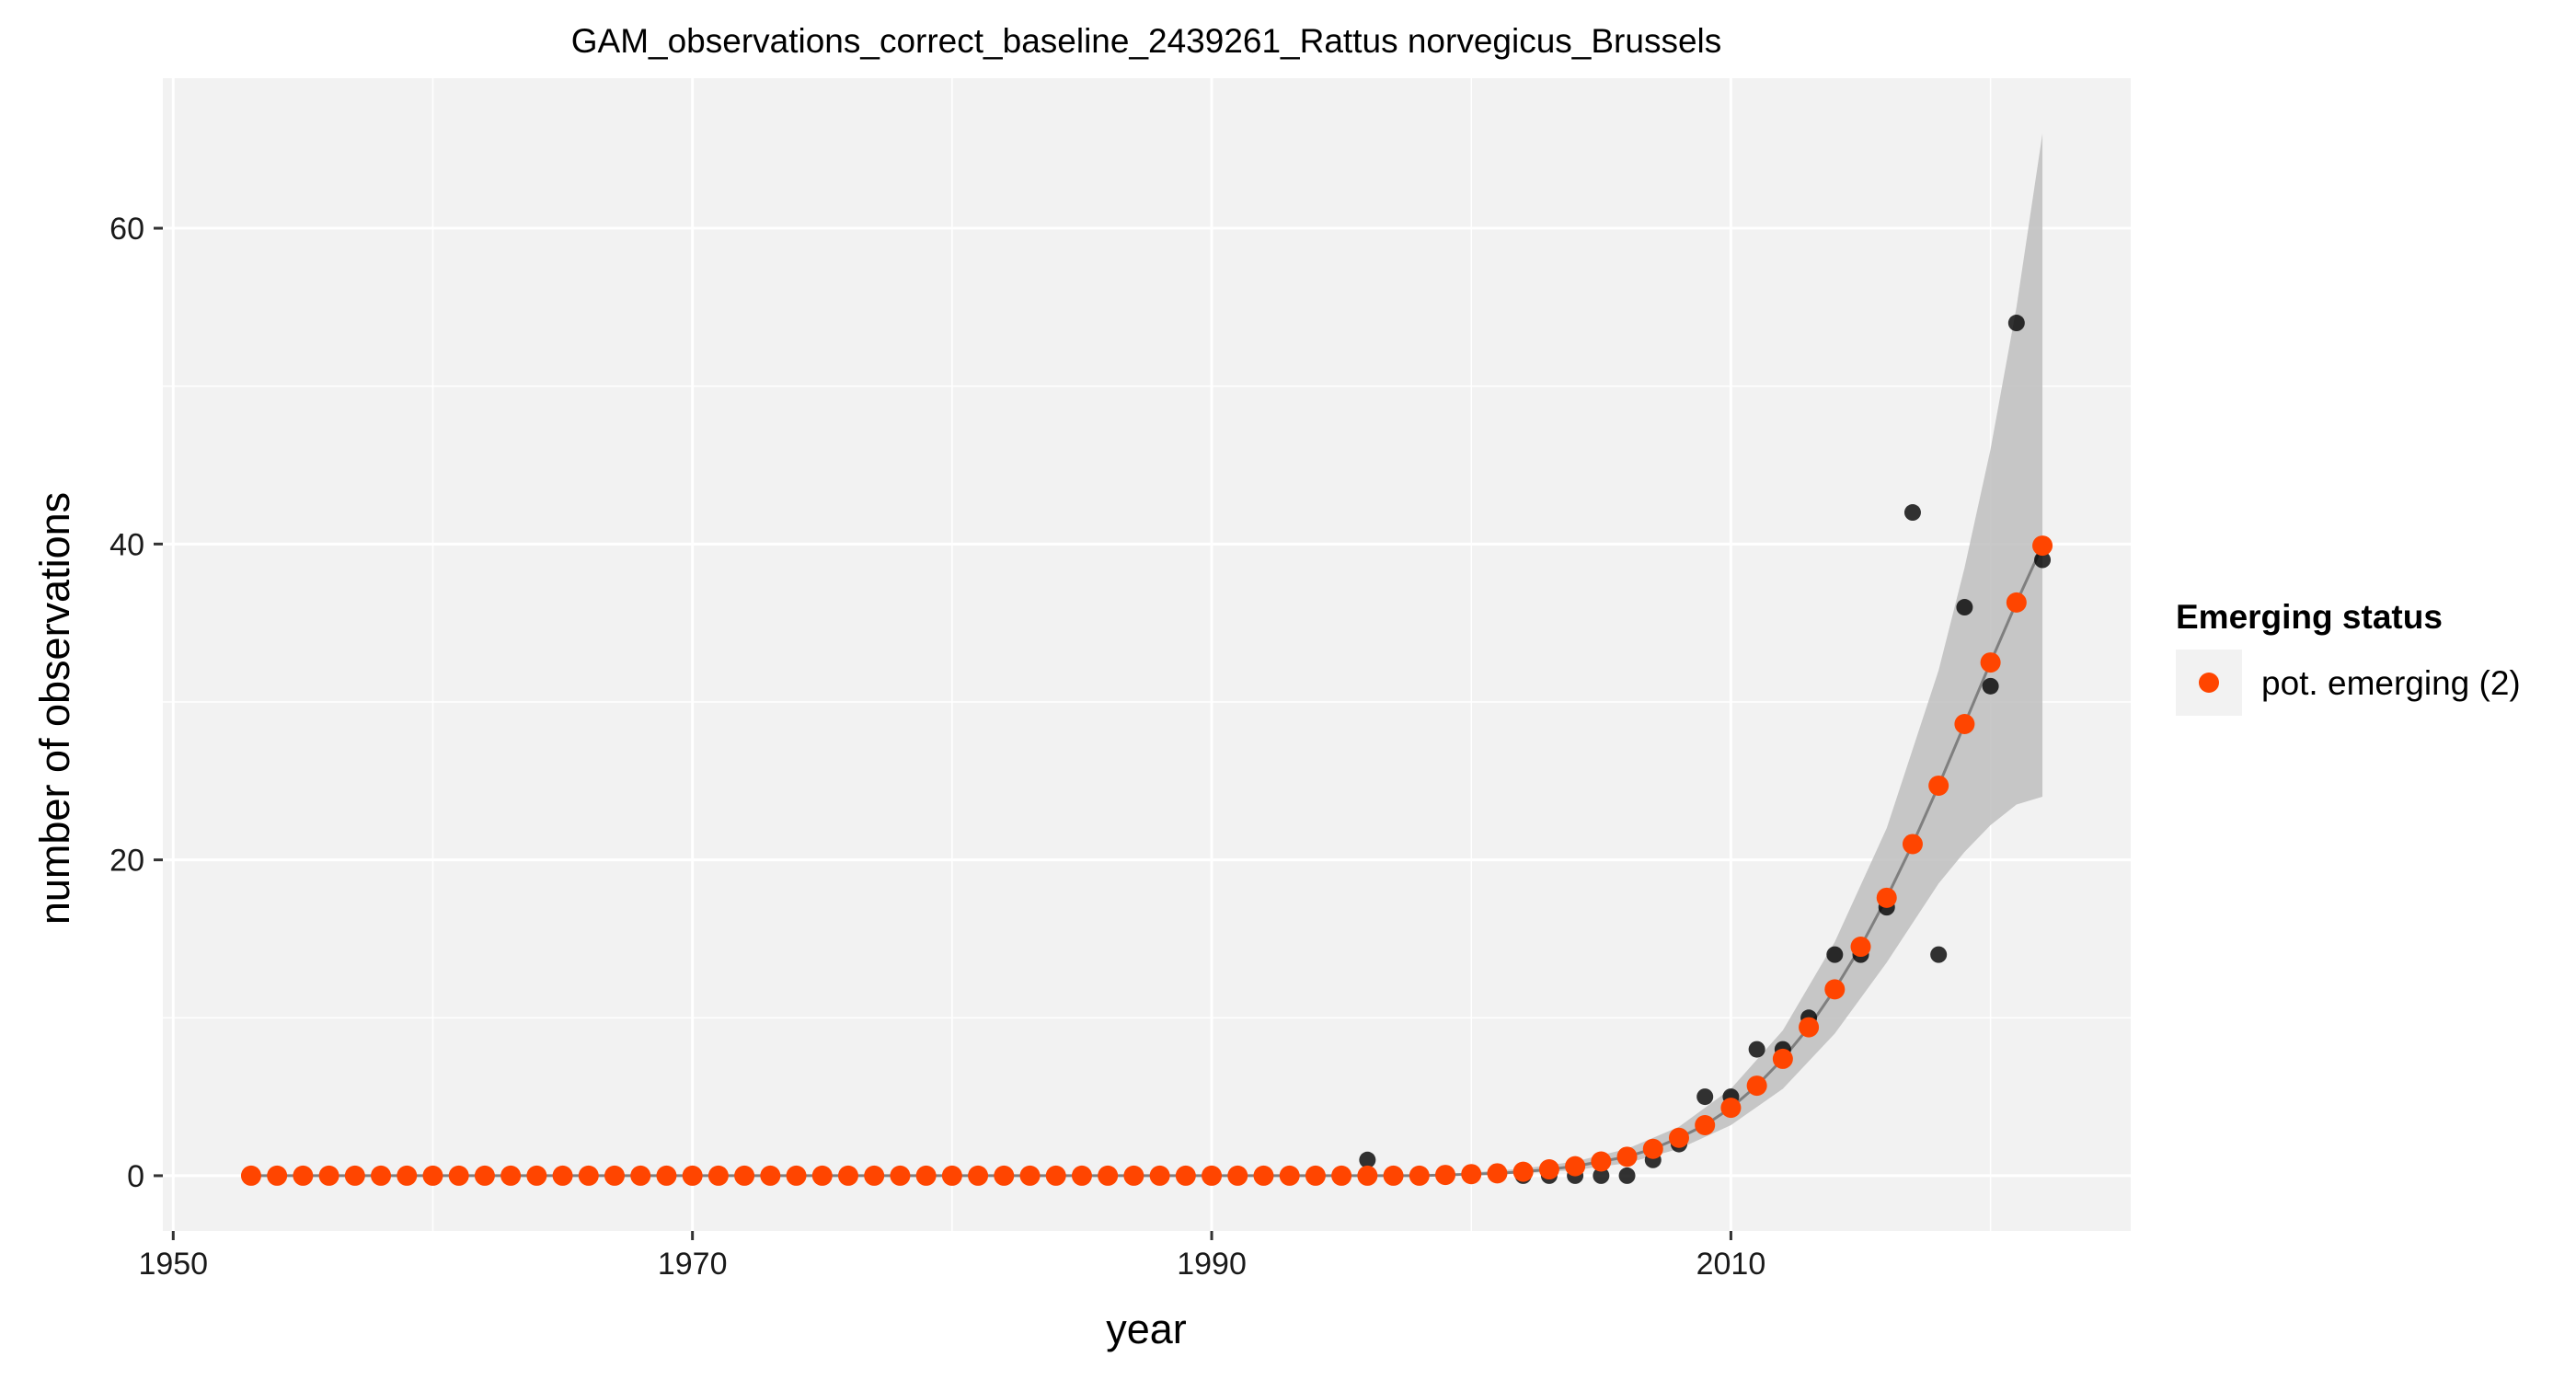 The width and height of the screenshot is (2576, 1380). I want to click on x-tick-label: 2010, so click(1731, 1264).